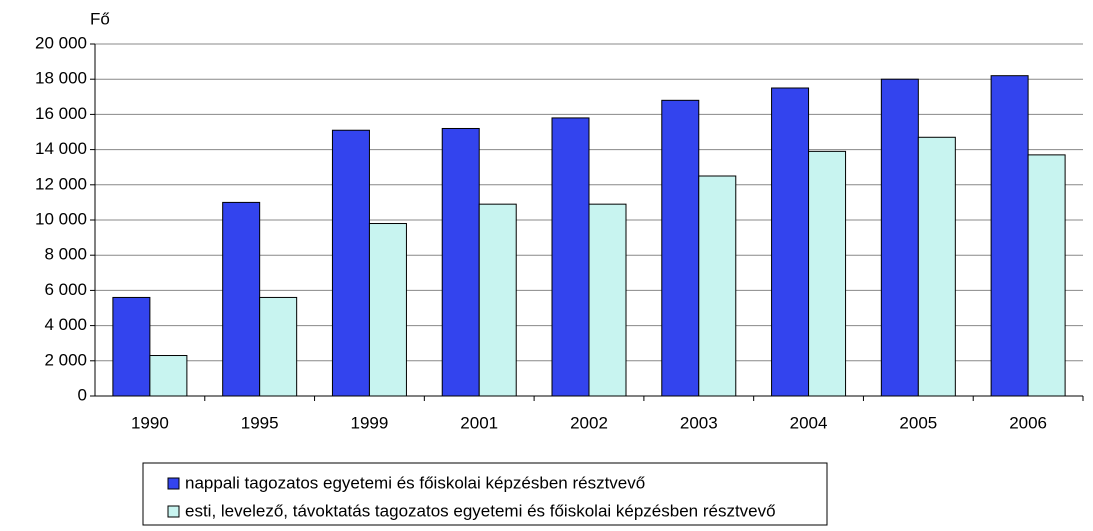 This screenshot has width=1093, height=531. What do you see at coordinates (918, 422) in the screenshot?
I see `x-tick-label: 2005` at bounding box center [918, 422].